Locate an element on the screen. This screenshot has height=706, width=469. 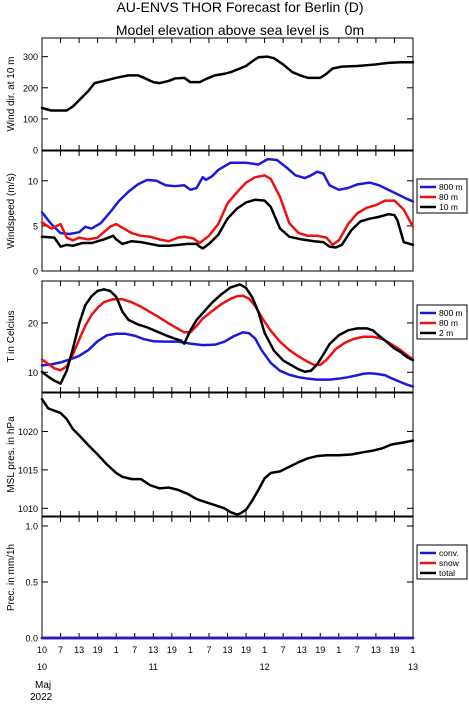
series-line-temperature-80-m is located at coordinates (227, 333).